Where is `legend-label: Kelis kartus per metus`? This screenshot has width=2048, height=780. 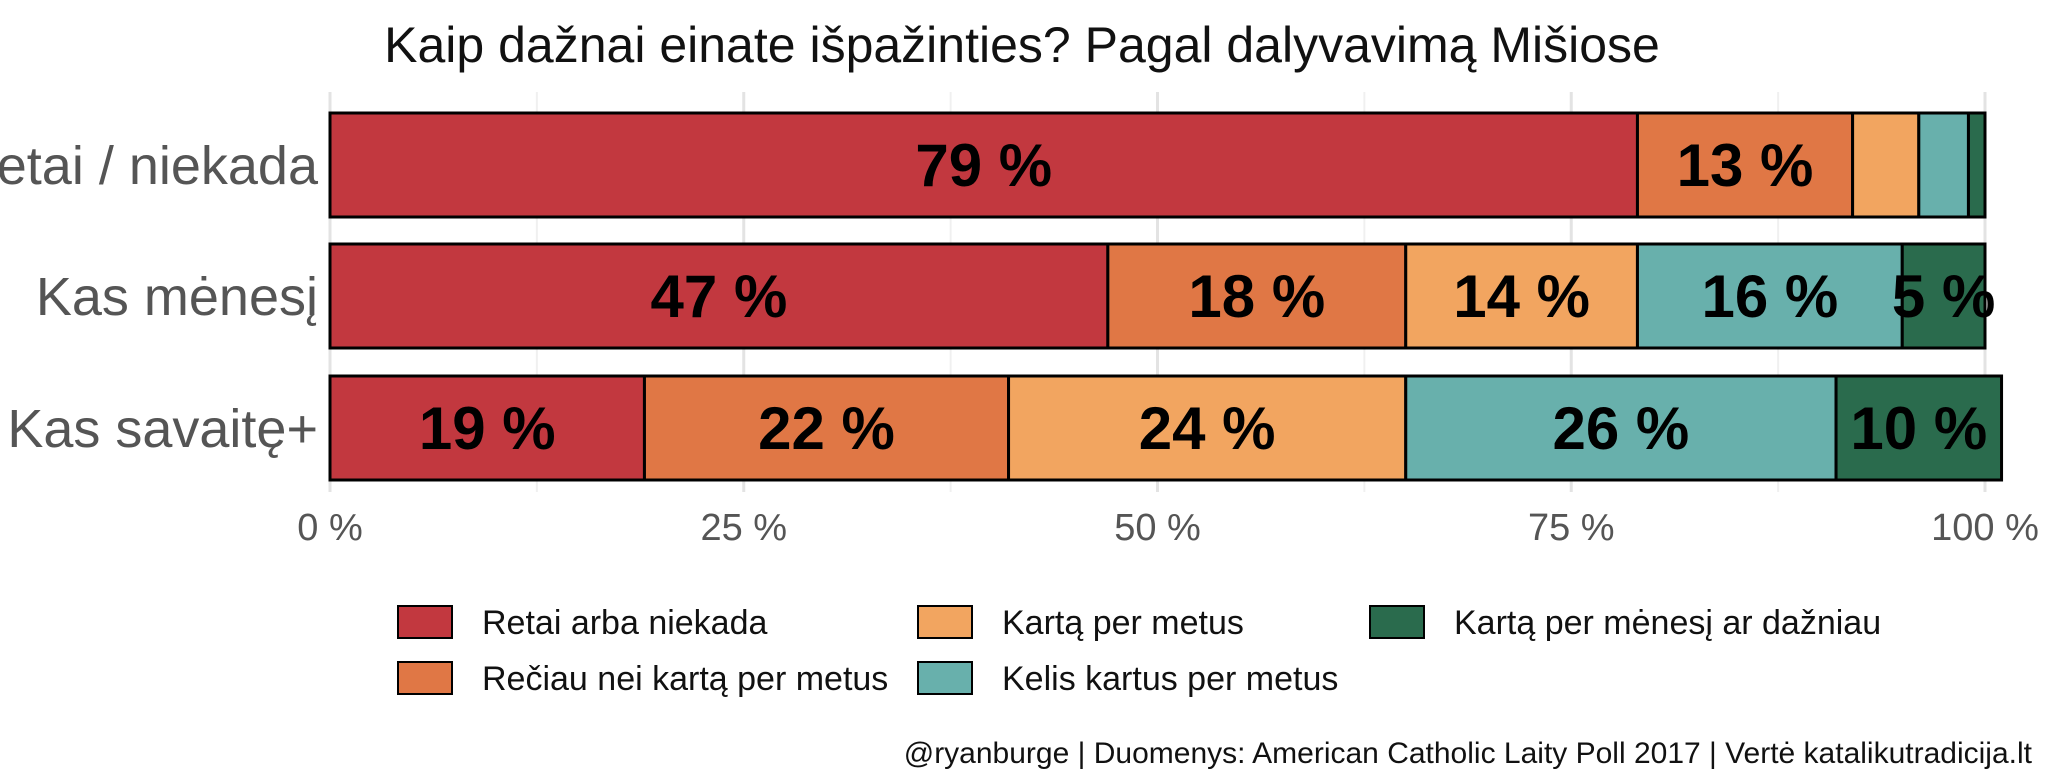 legend-label: Kelis kartus per metus is located at coordinates (1170, 679).